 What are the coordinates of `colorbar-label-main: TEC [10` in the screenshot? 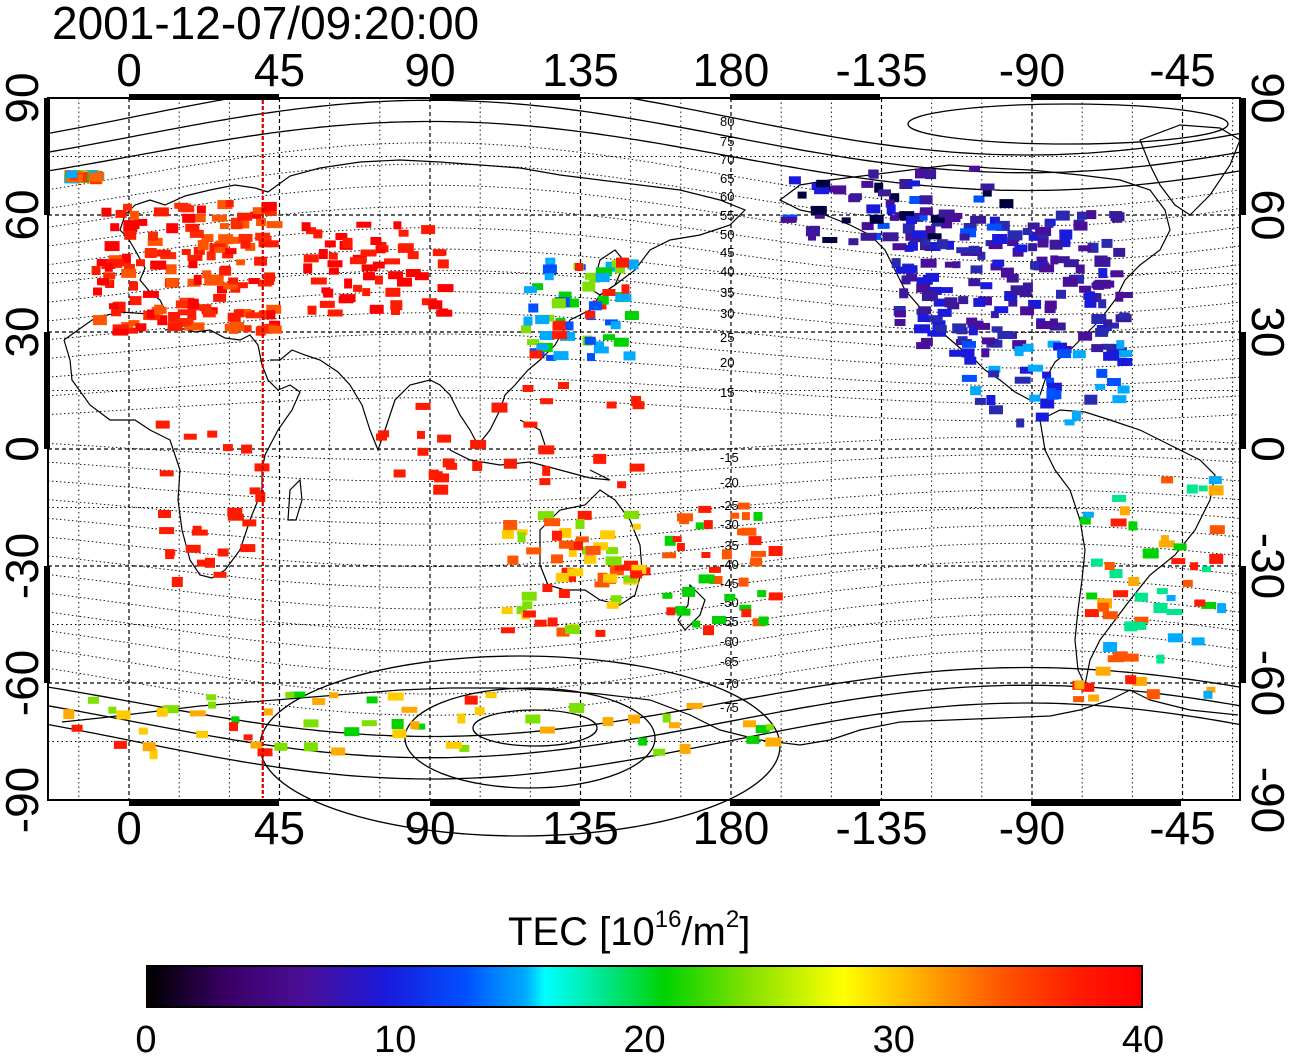 It's located at (581, 932).